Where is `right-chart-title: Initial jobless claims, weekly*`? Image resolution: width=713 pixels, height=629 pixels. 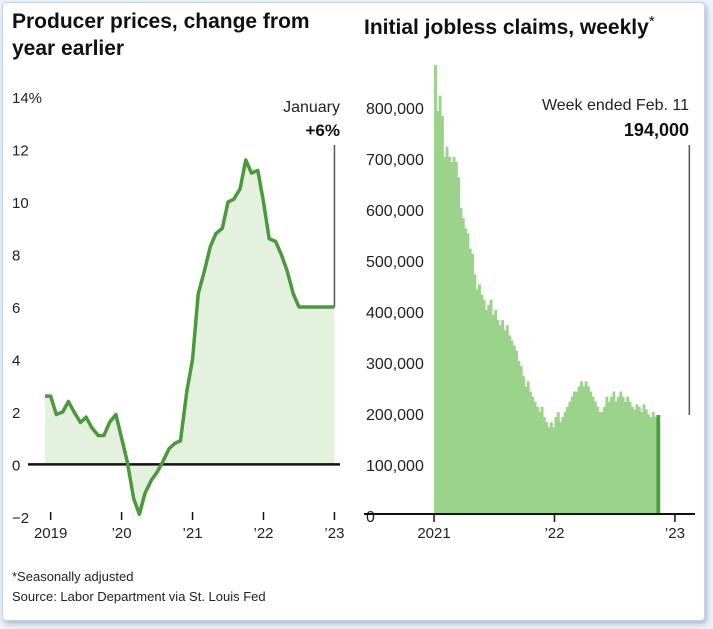 right-chart-title: Initial jobless claims, weekly* is located at coordinates (529, 24).